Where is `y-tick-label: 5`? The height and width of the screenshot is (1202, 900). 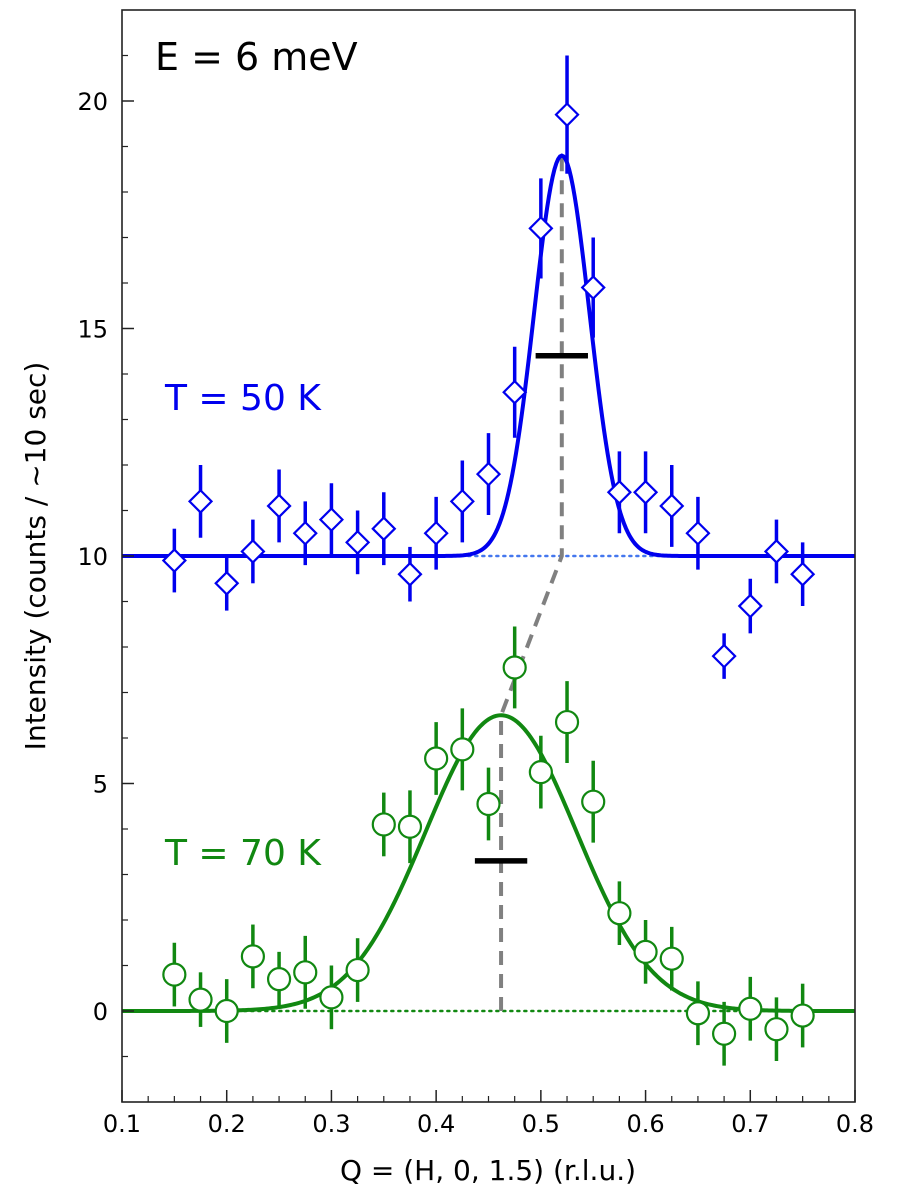 y-tick-label: 5 is located at coordinates (100, 785).